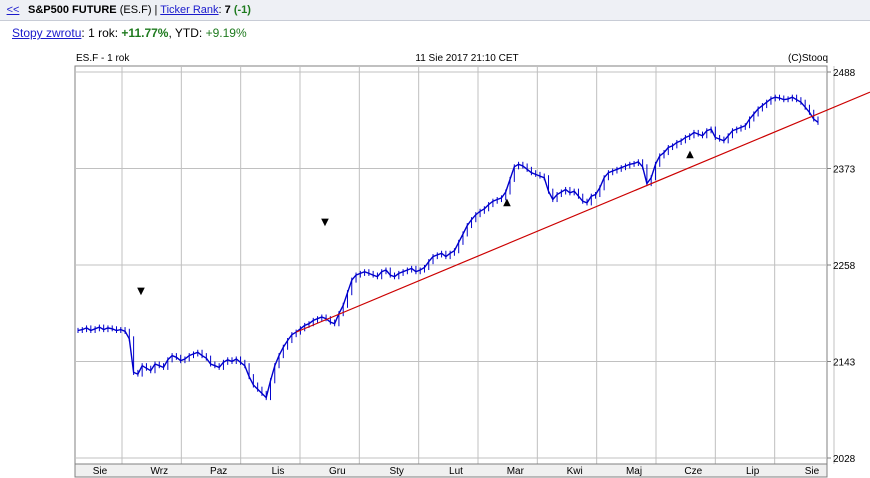  Describe the element at coordinates (220, 10) in the screenshot. I see `rank-colon: :` at that location.